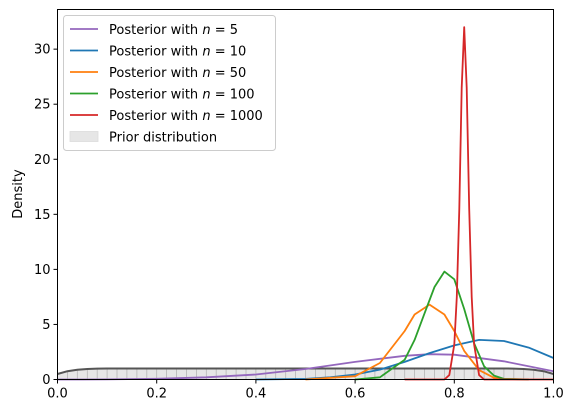  Describe the element at coordinates (57, 394) in the screenshot. I see `x-tick-label: 0.0` at that location.